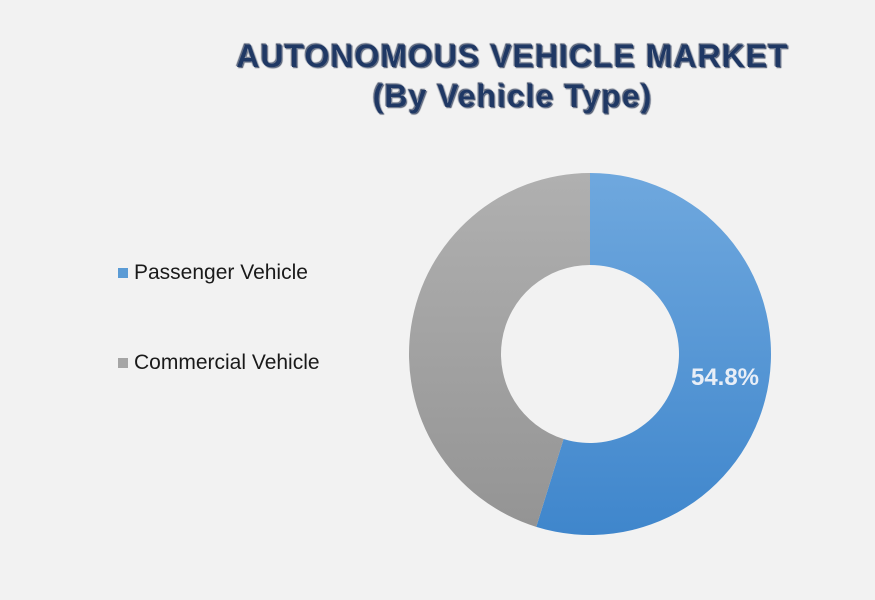 Image resolution: width=875 pixels, height=600 pixels. I want to click on donut-slice-commercial-vehicle, so click(499, 350).